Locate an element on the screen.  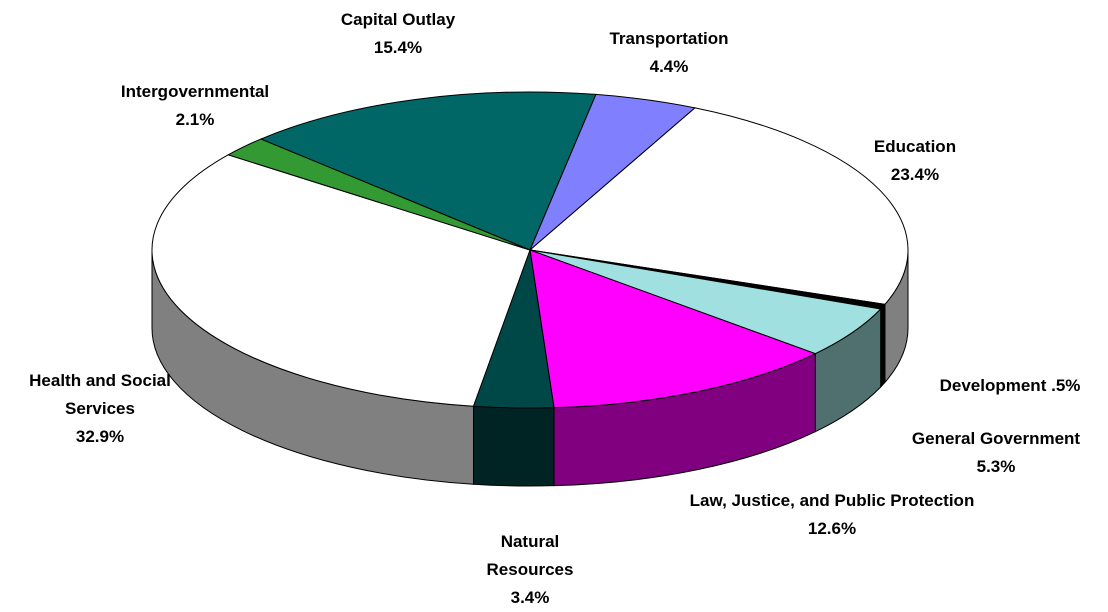
slice-label: Natural Resources 3.4% is located at coordinates (530, 570).